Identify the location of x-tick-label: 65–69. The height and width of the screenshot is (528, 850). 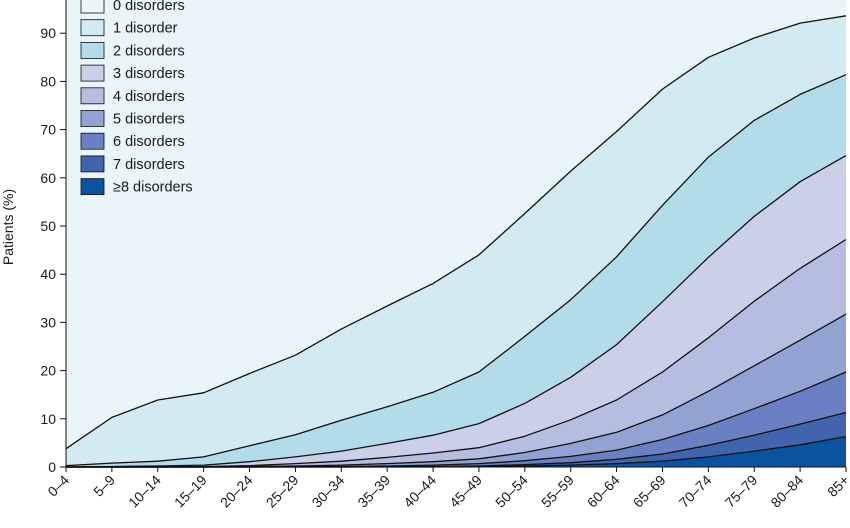
(649, 491).